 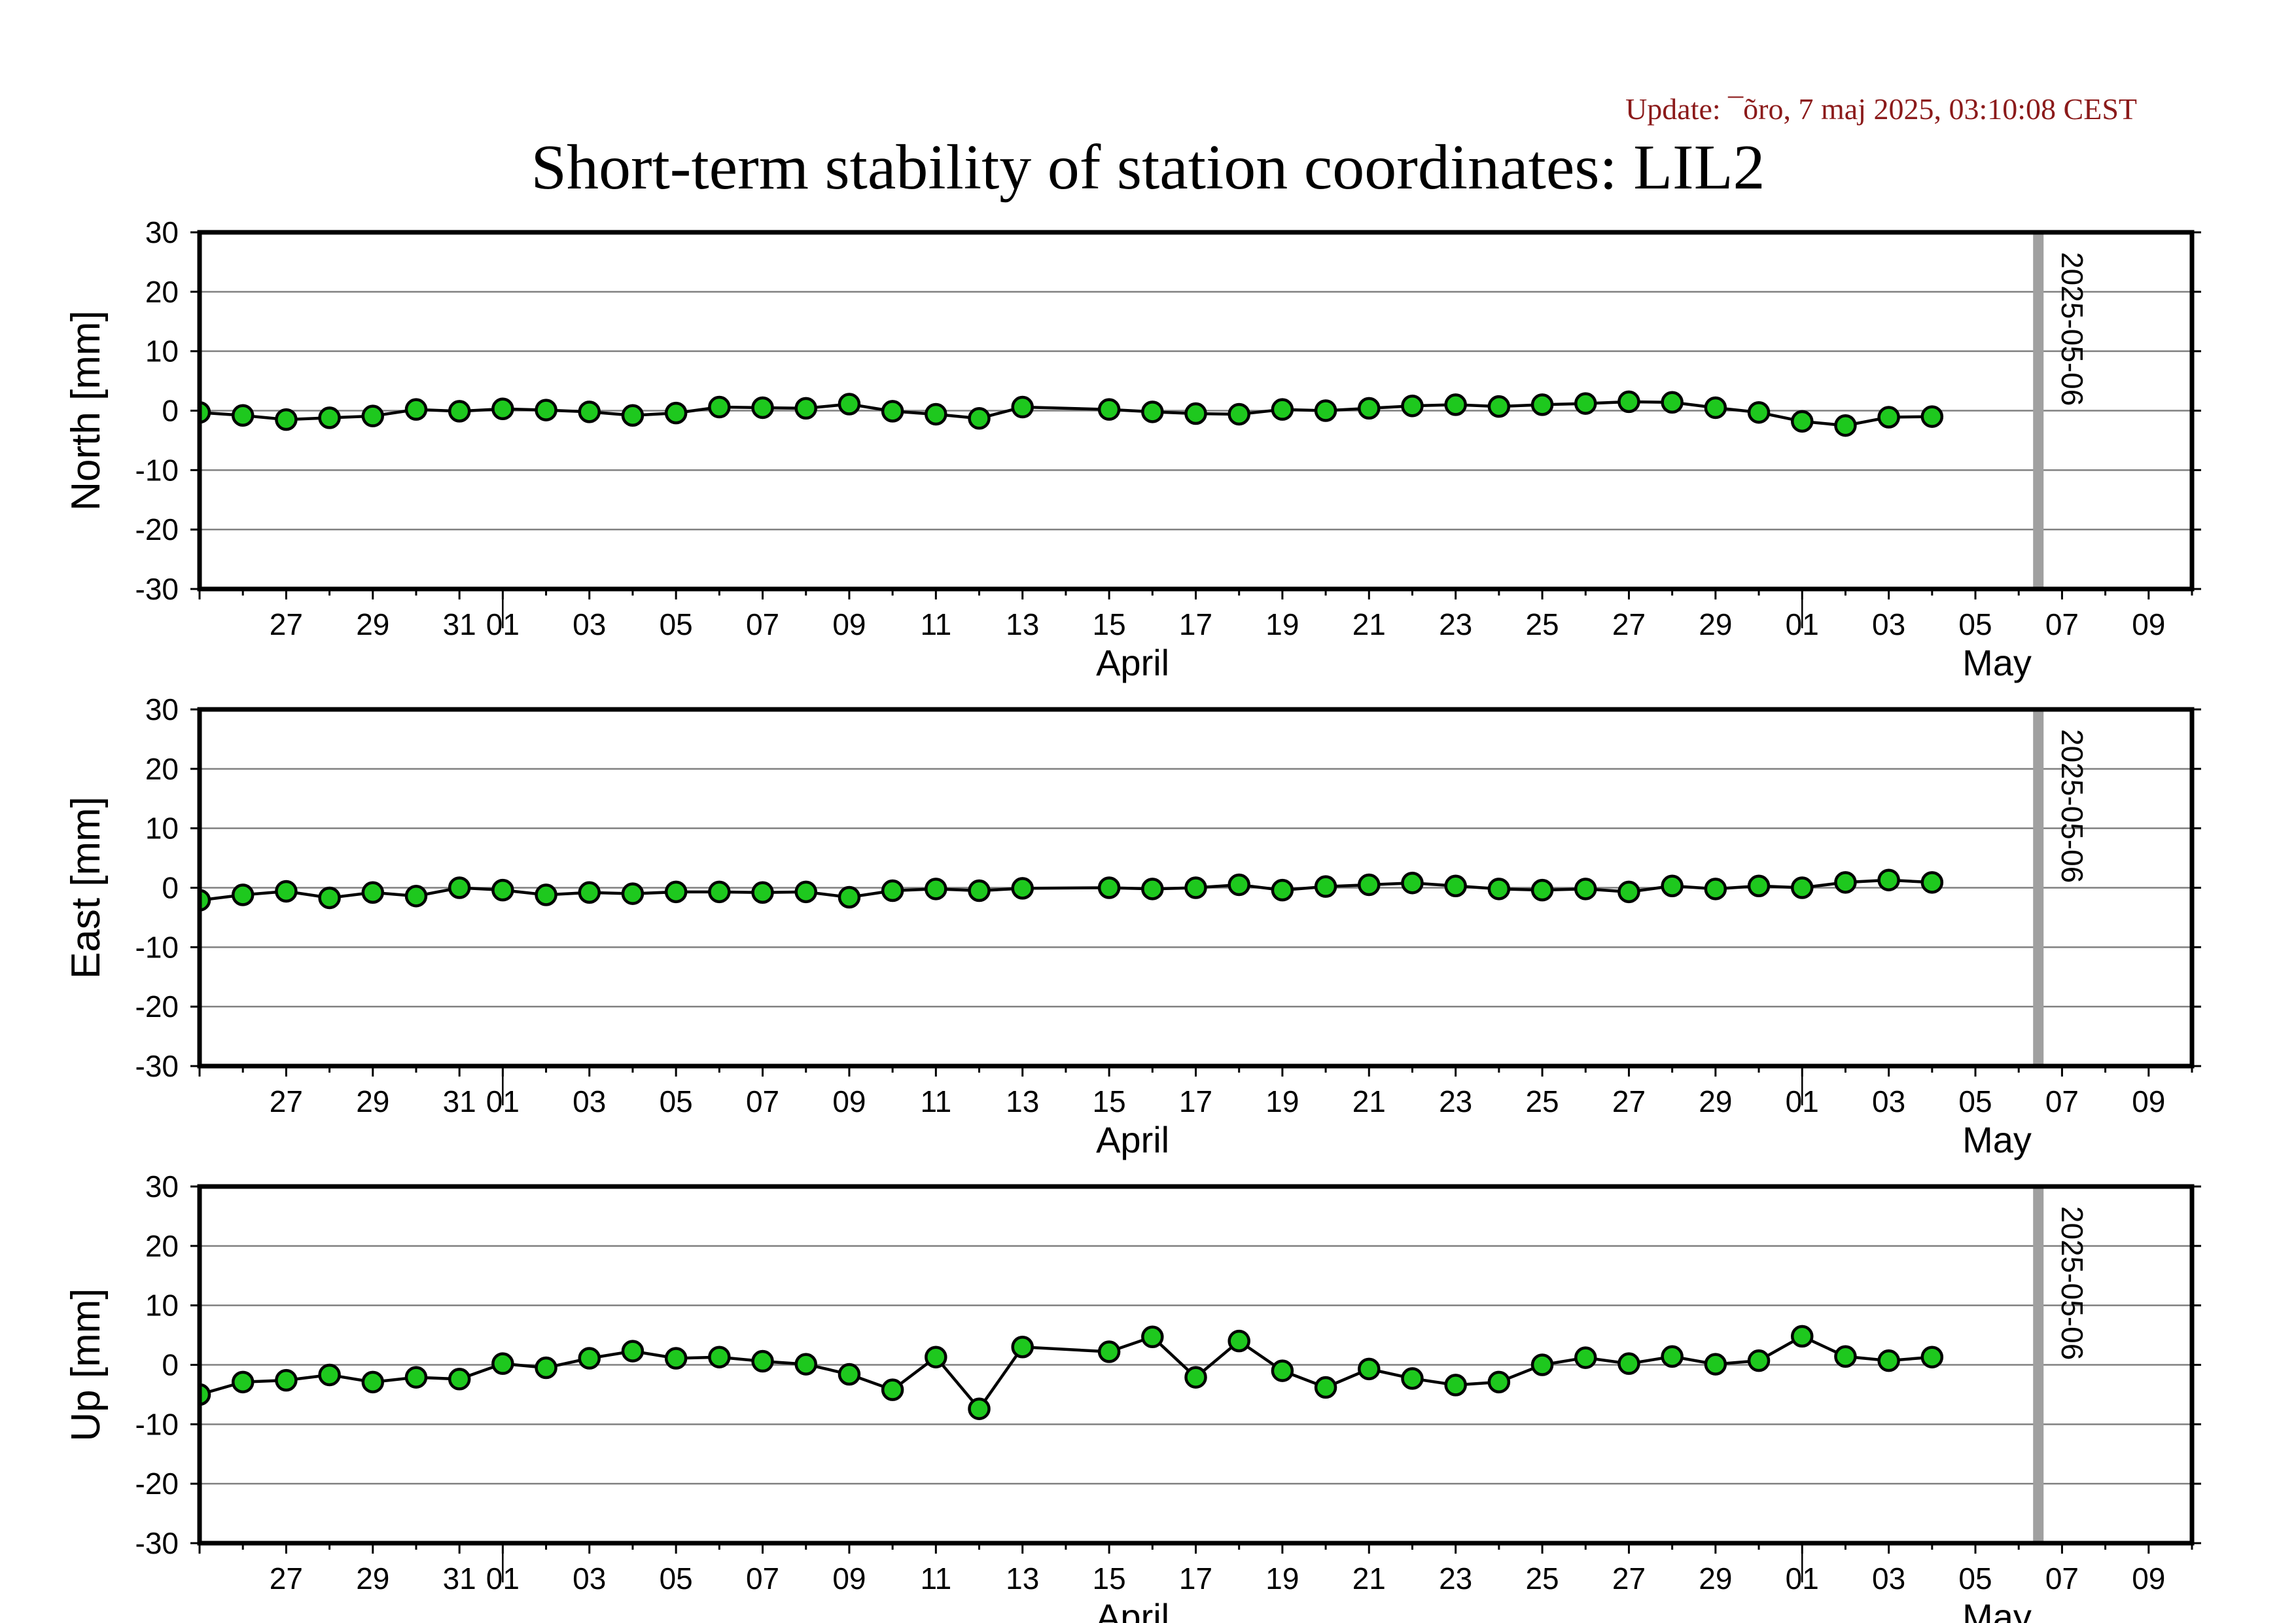 I want to click on x-tick-label: 21, so click(x=1369, y=1101).